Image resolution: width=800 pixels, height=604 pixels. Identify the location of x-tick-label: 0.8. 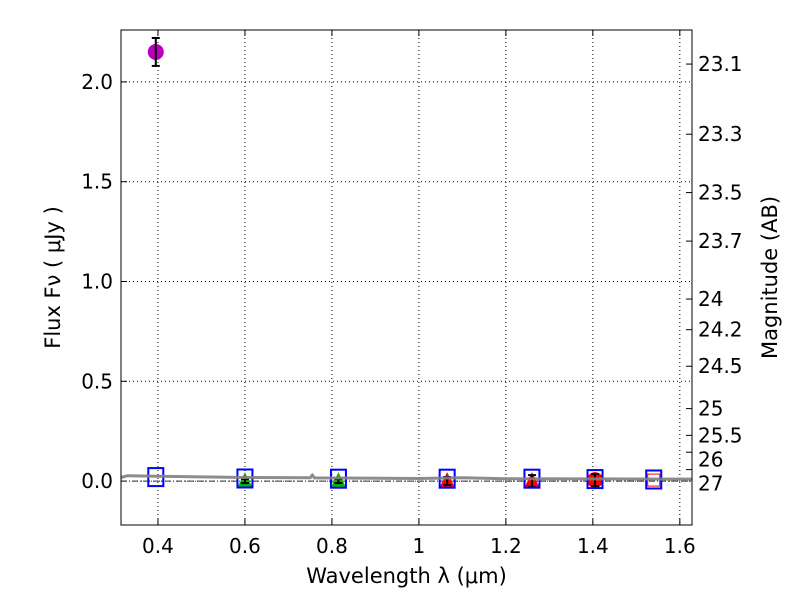
(332, 546).